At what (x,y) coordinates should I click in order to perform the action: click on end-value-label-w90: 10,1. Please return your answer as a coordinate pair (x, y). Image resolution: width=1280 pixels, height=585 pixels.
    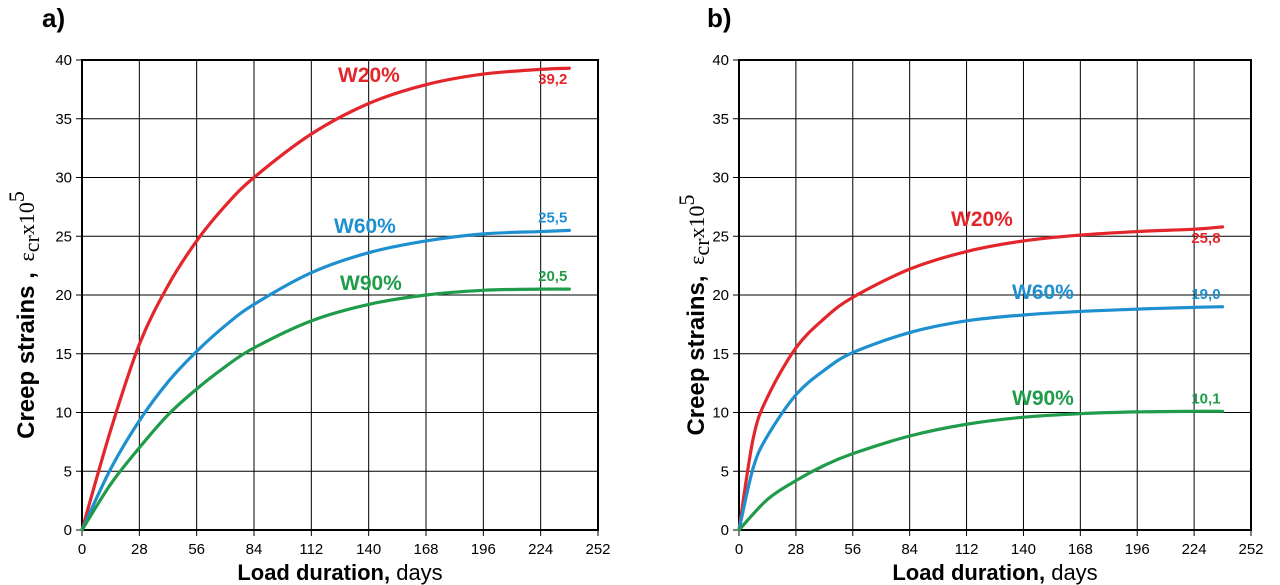
    Looking at the image, I should click on (1205, 398).